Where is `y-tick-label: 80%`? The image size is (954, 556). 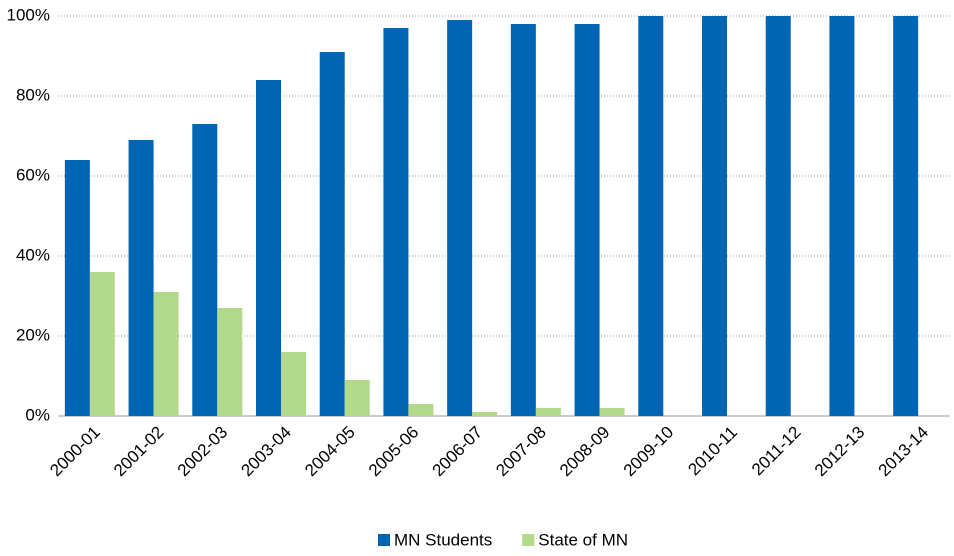 y-tick-label: 80% is located at coordinates (33, 94).